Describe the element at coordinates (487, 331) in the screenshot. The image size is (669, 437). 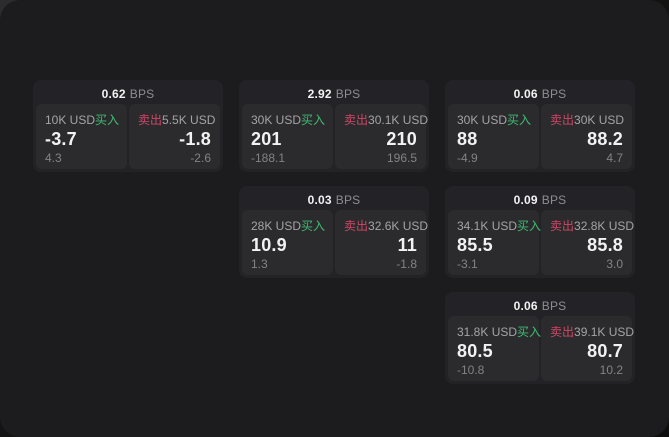
I see `buy-amount: 31.8K USD` at that location.